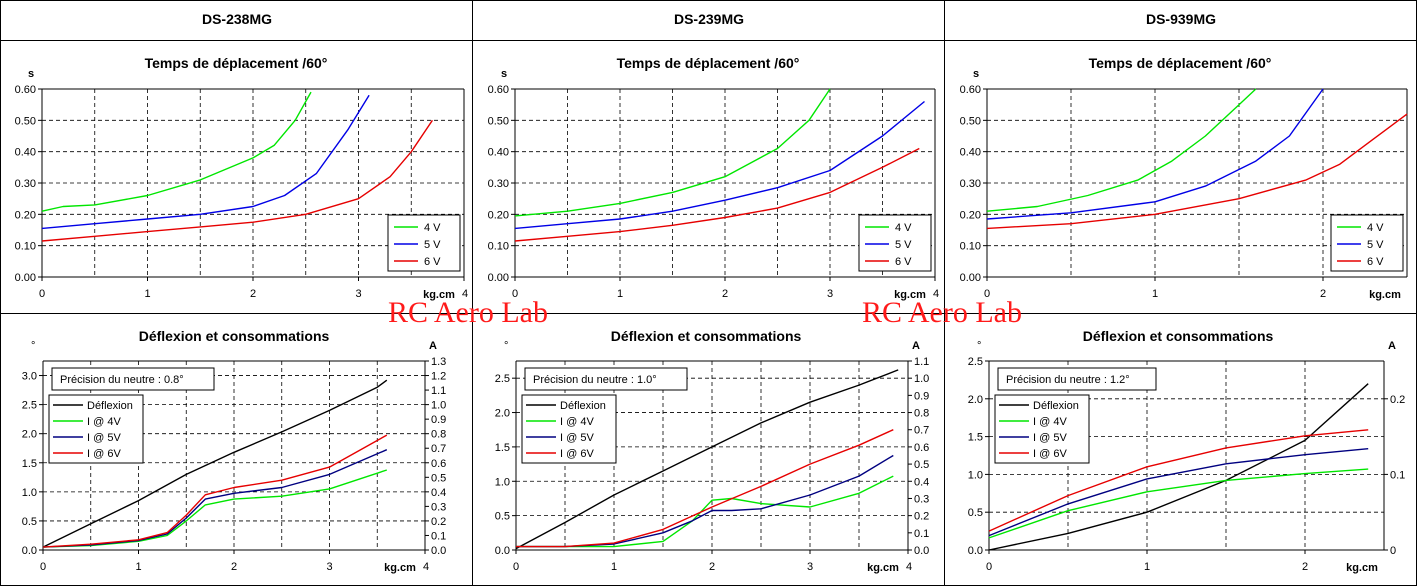 The width and height of the screenshot is (1418, 587). I want to click on chart-title: Déflexion et consommations, so click(706, 336).